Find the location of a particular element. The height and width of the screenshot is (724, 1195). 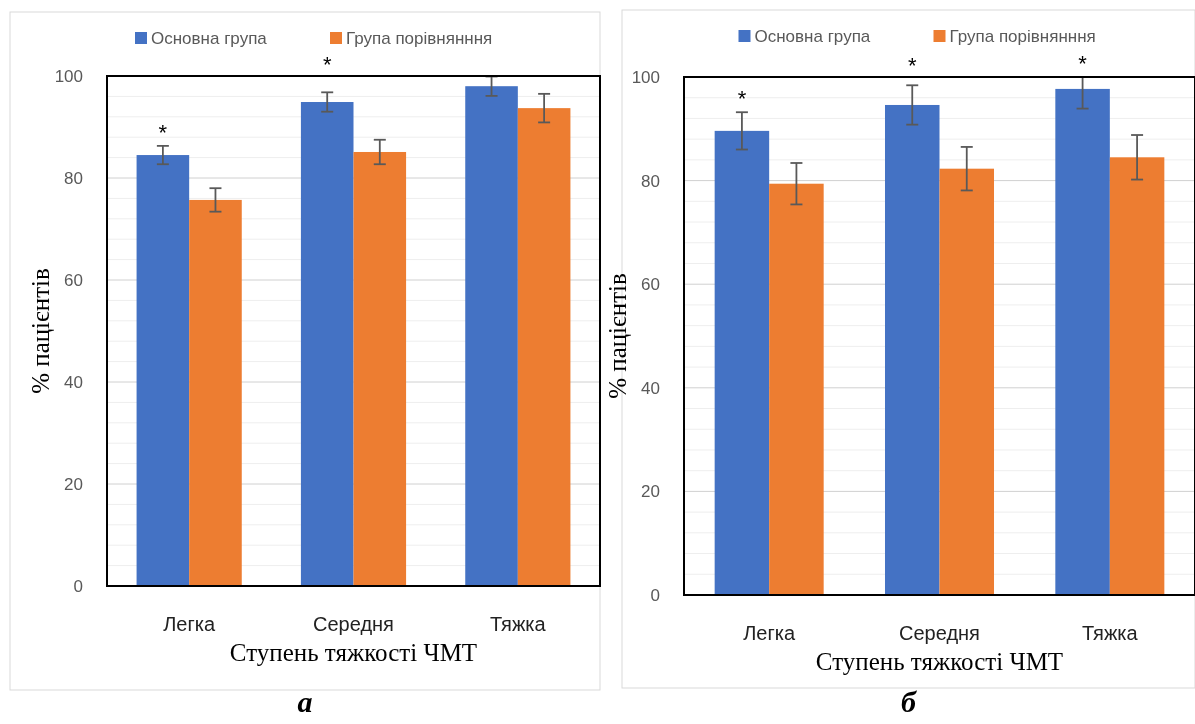

text: б is located at coordinates (909, 701).